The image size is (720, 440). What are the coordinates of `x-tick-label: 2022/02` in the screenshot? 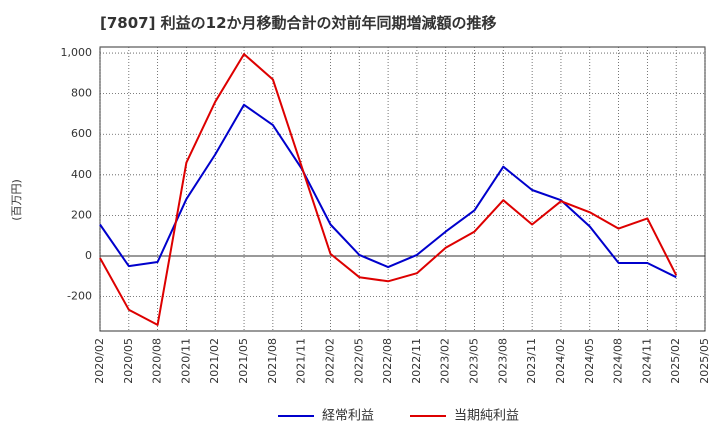 It's located at (329, 361).